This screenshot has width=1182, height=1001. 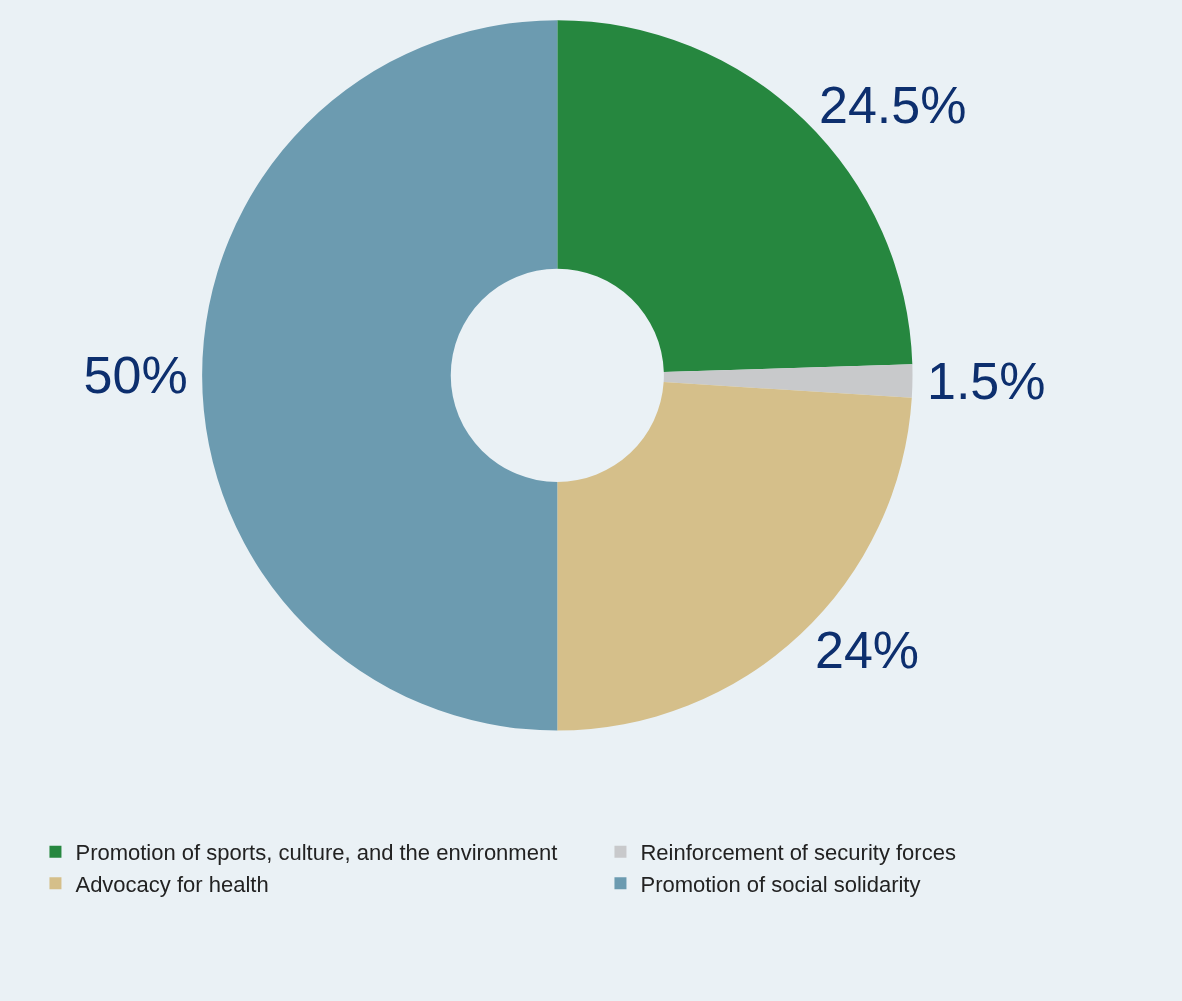 What do you see at coordinates (986, 380) in the screenshot?
I see `data-label: 1.5%` at bounding box center [986, 380].